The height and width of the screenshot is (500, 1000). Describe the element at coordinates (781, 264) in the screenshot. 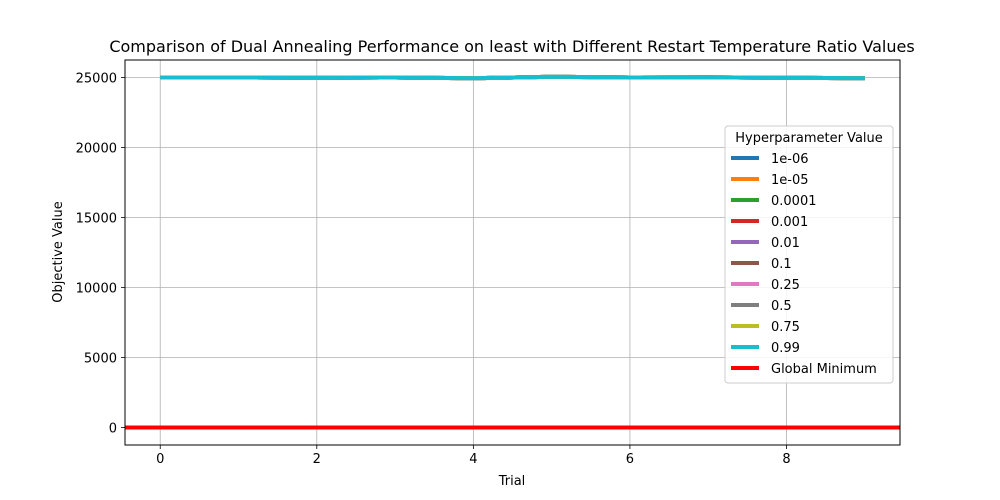

I see `legend-label: 0.1` at that location.